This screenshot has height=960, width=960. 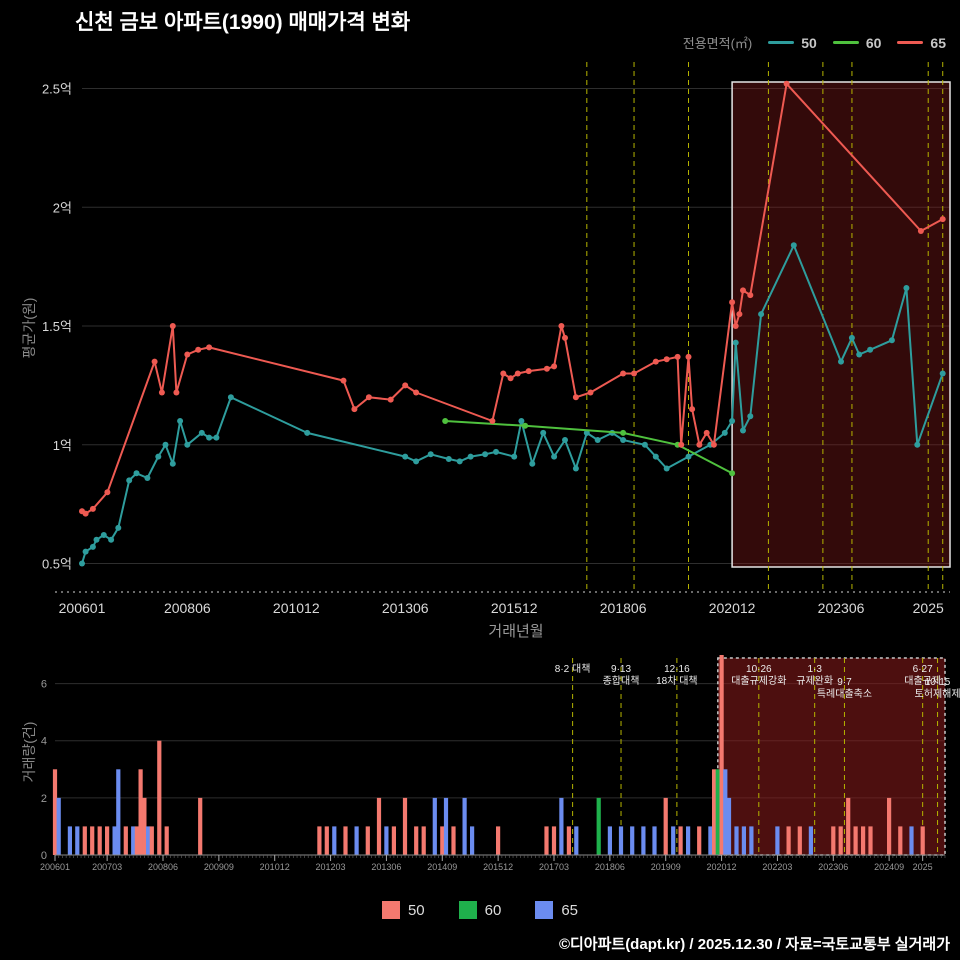 I want to click on svg-text: 규제완화, so click(x=814, y=681).